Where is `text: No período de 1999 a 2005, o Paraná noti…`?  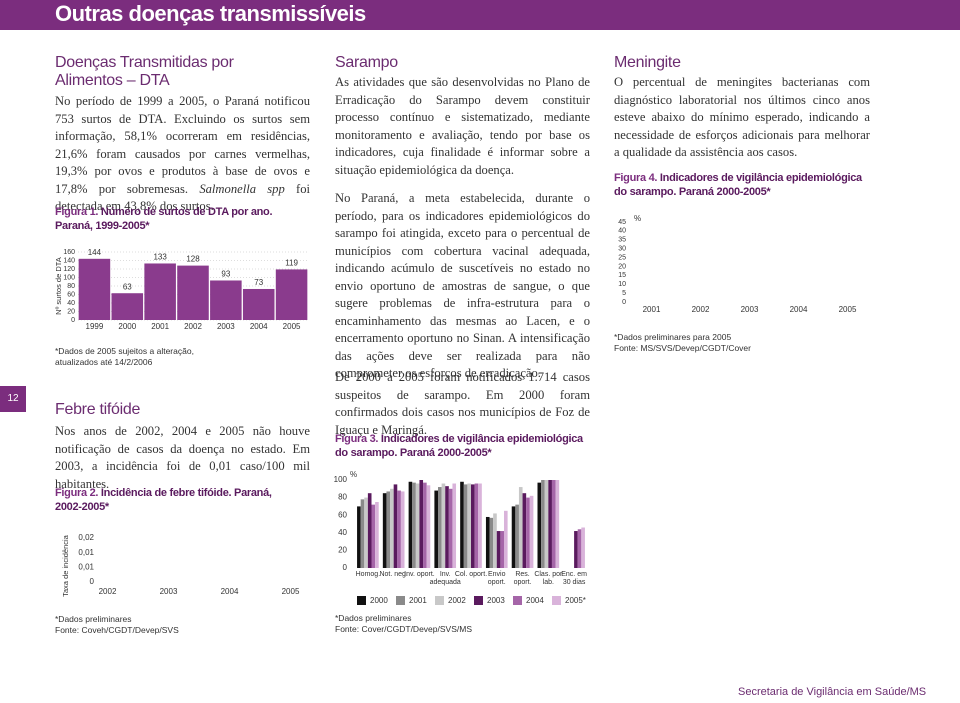 text: No período de 1999 a 2005, o Paraná noti… is located at coordinates (182, 145).